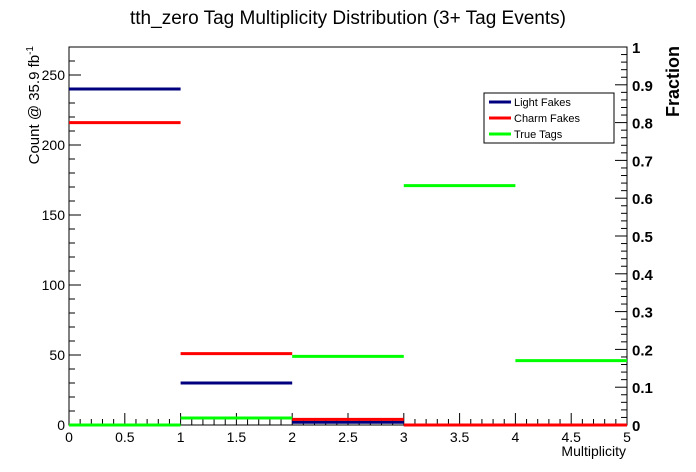 The image size is (696, 472). I want to click on x-axis: 0 0.5 1 1.5 2 2.5 3 3.5 4 4.5 5, so click(348, 429).